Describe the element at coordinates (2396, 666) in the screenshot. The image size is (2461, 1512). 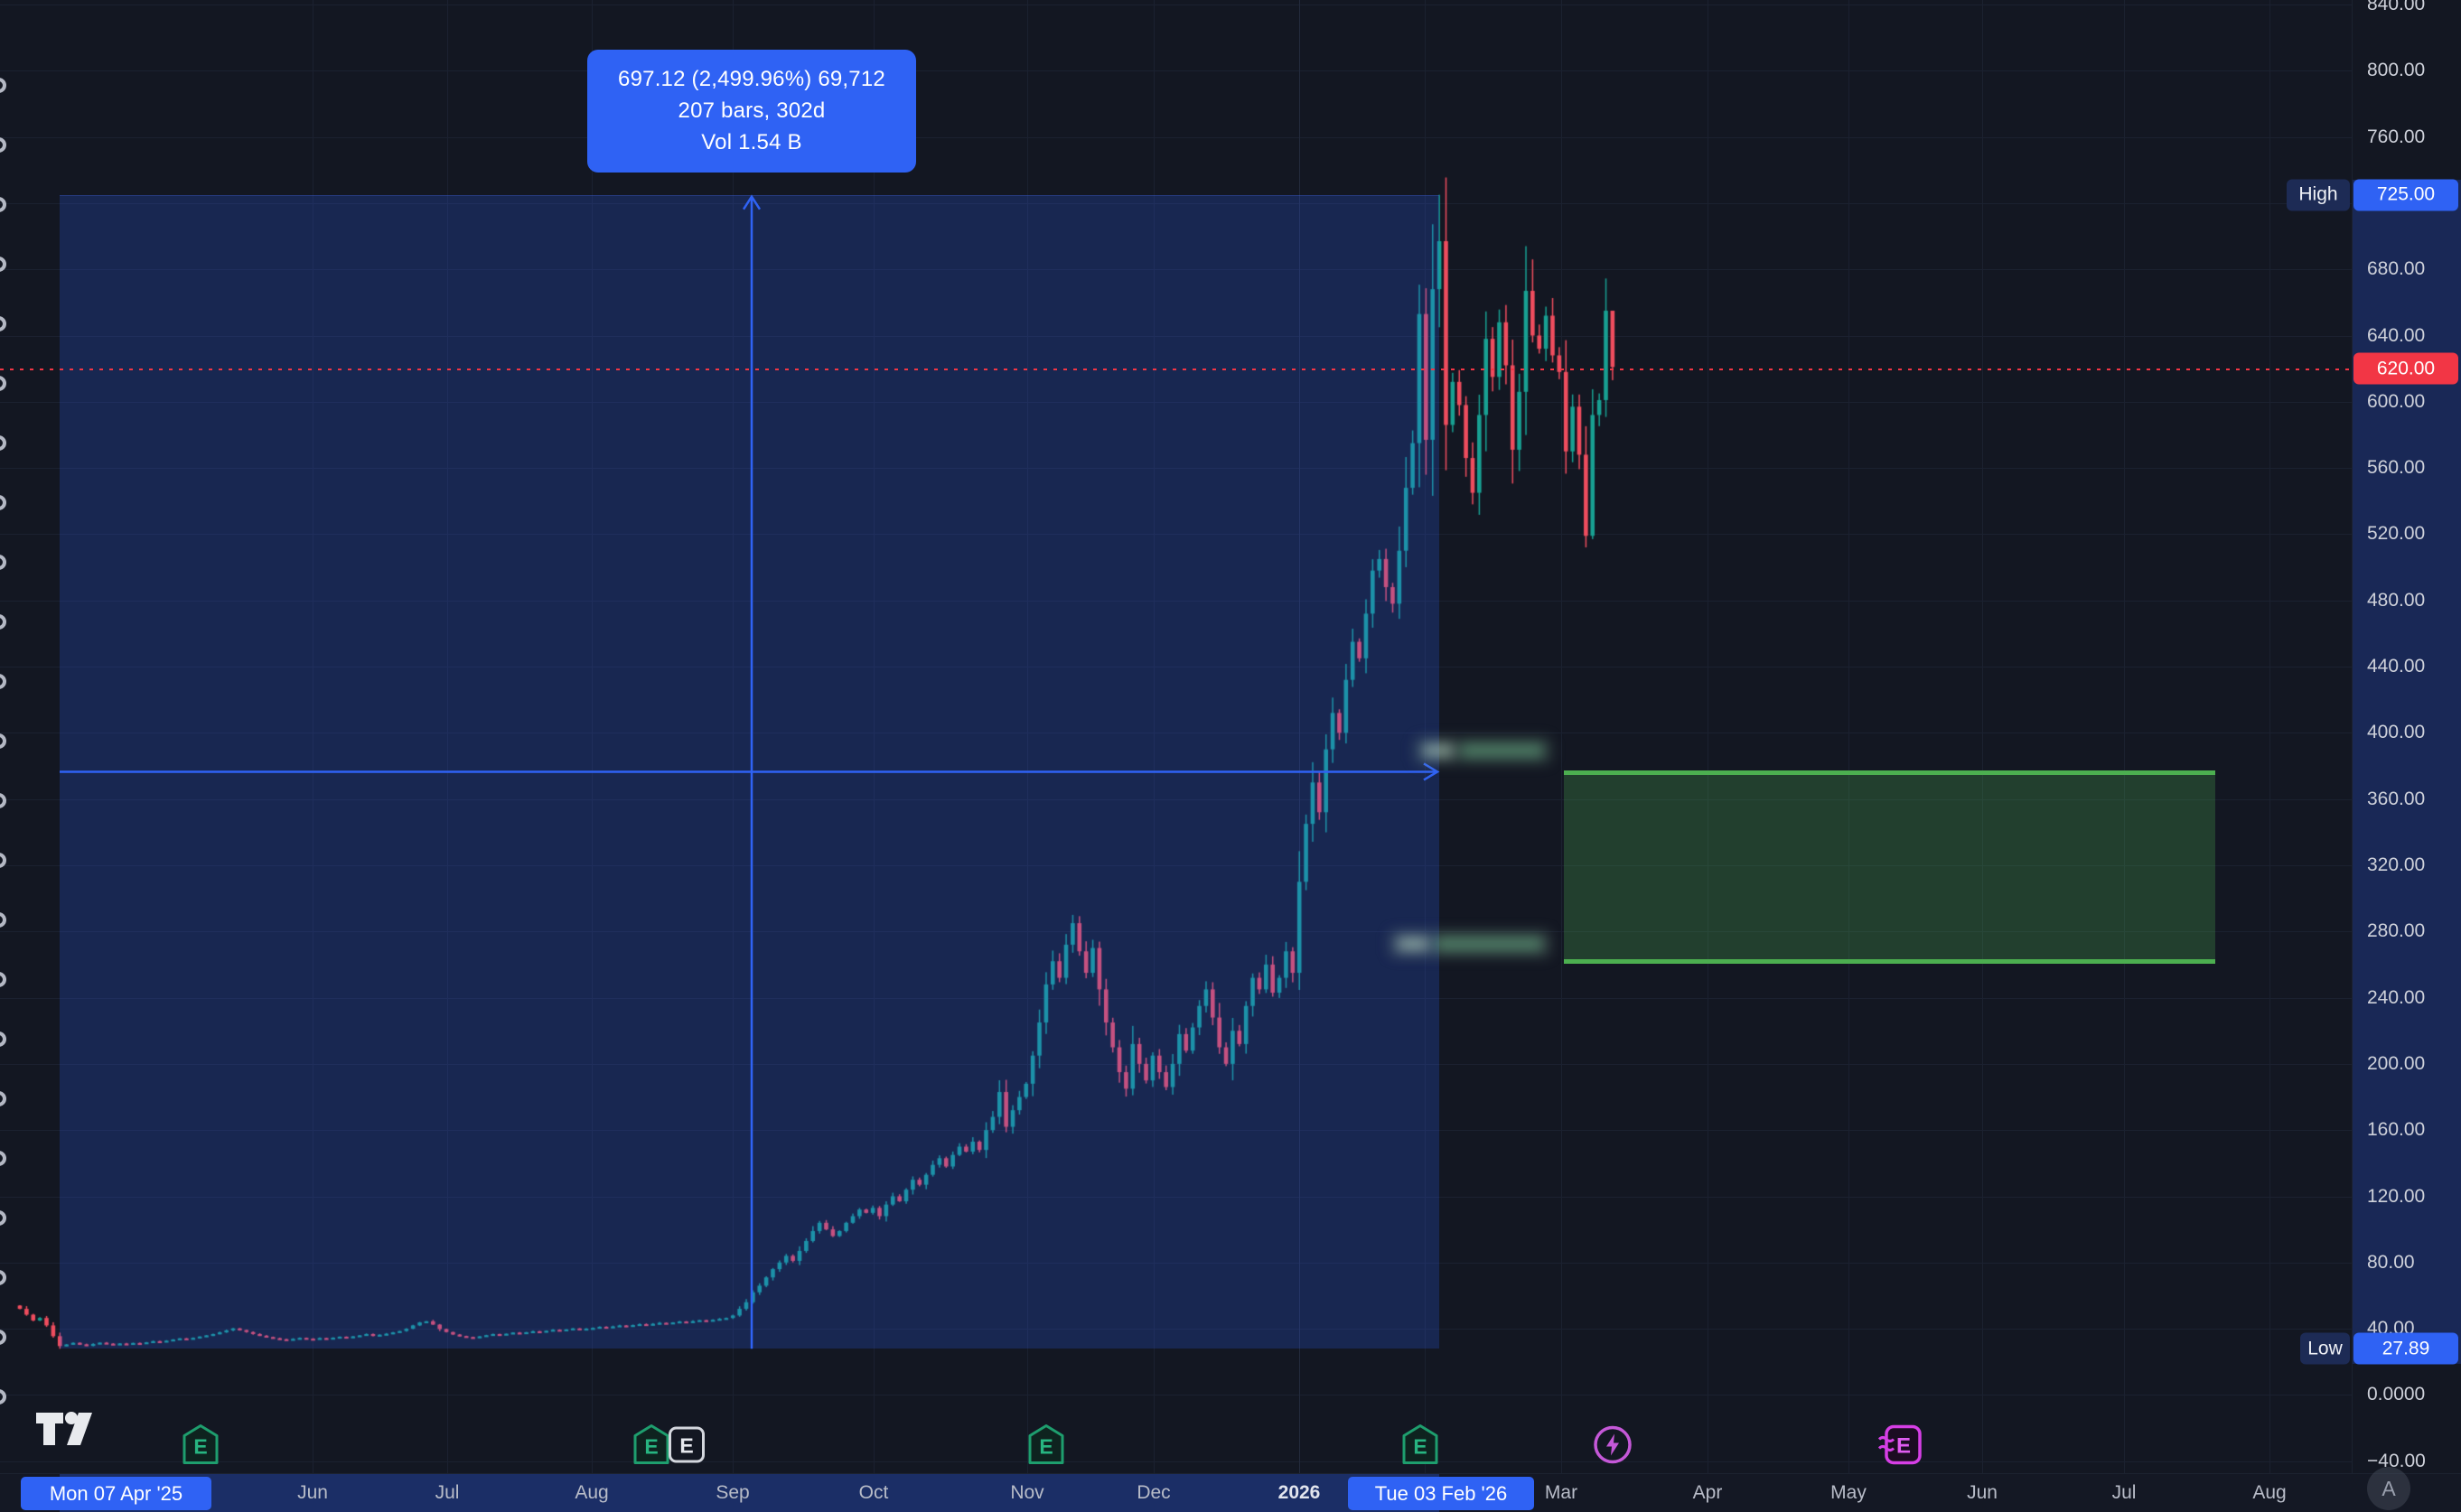
I see `price-axis-label: 440.00` at that location.